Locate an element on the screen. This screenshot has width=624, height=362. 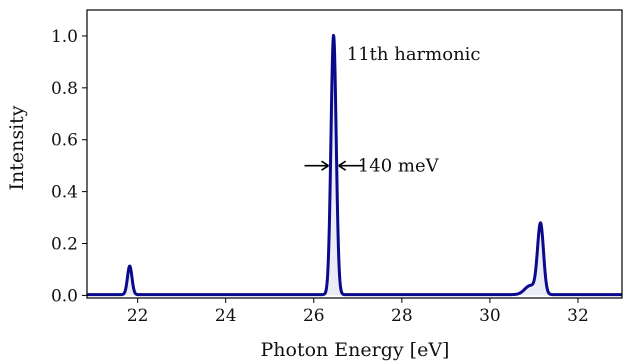
x-tick-label-2: 26 is located at coordinates (314, 316).